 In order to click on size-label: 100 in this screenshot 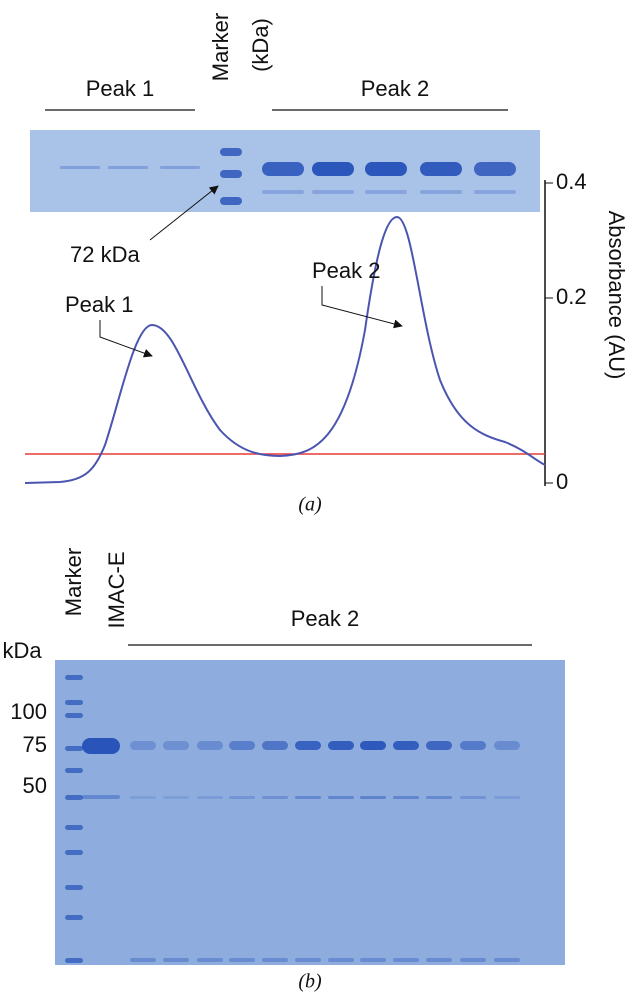, I will do `click(28, 711)`.